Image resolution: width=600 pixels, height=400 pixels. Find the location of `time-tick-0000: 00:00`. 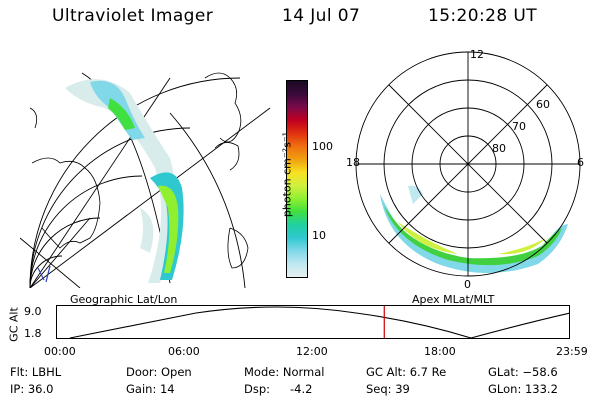

time-tick-0000: 00:00 is located at coordinates (60, 351).